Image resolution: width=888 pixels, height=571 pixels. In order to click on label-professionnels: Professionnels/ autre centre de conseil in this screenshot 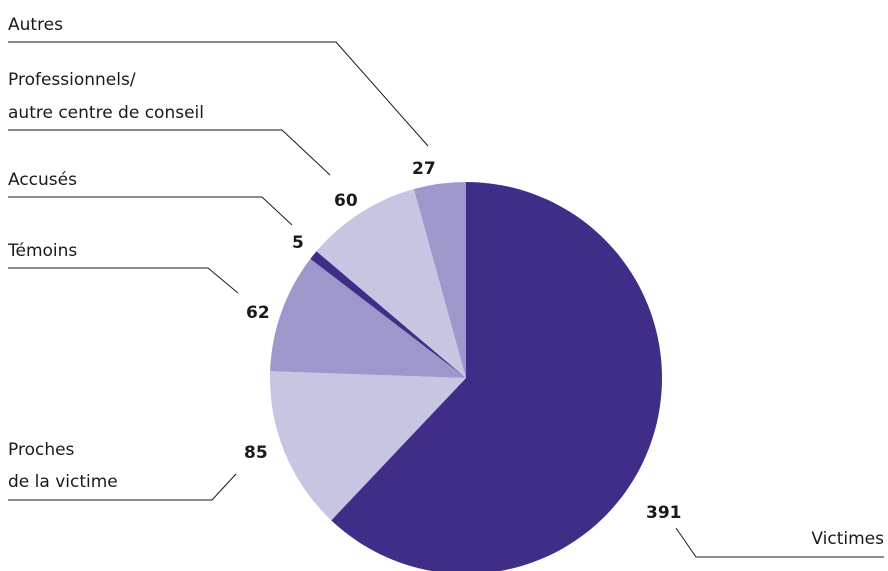, I will do `click(106, 96)`.